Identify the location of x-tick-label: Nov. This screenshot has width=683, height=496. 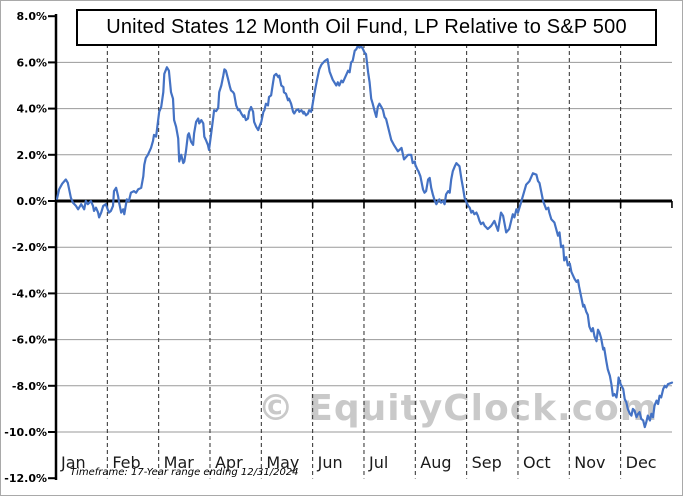
(589, 462).